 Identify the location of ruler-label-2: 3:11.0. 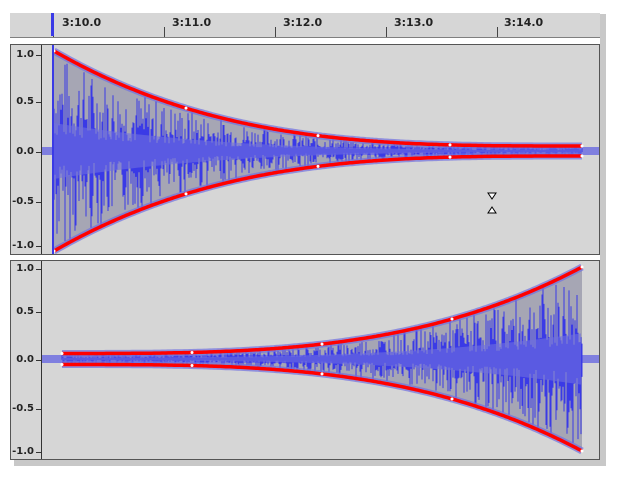
(192, 22).